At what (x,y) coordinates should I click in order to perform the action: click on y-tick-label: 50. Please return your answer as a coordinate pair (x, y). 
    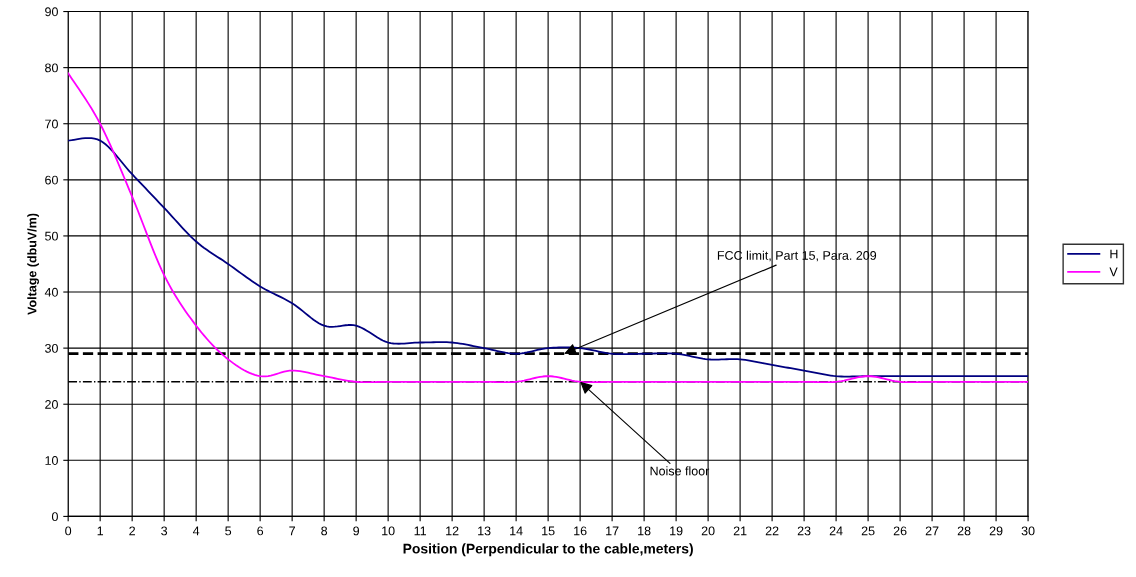
    Looking at the image, I should click on (51, 236).